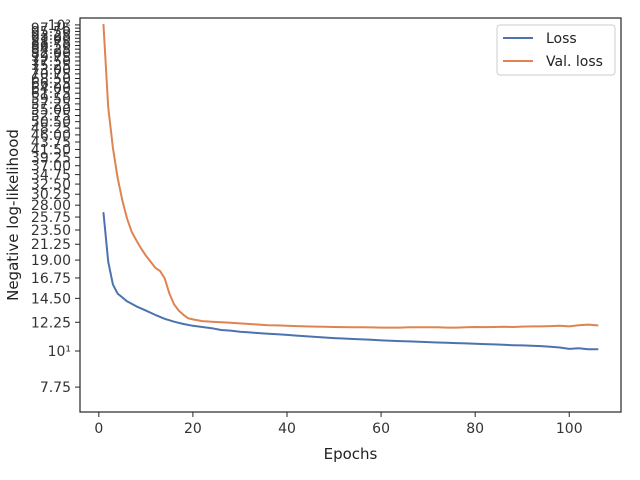 The height and width of the screenshot is (480, 640). What do you see at coordinates (51, 195) in the screenshot?
I see `y-tick-label: 30.25` at bounding box center [51, 195].